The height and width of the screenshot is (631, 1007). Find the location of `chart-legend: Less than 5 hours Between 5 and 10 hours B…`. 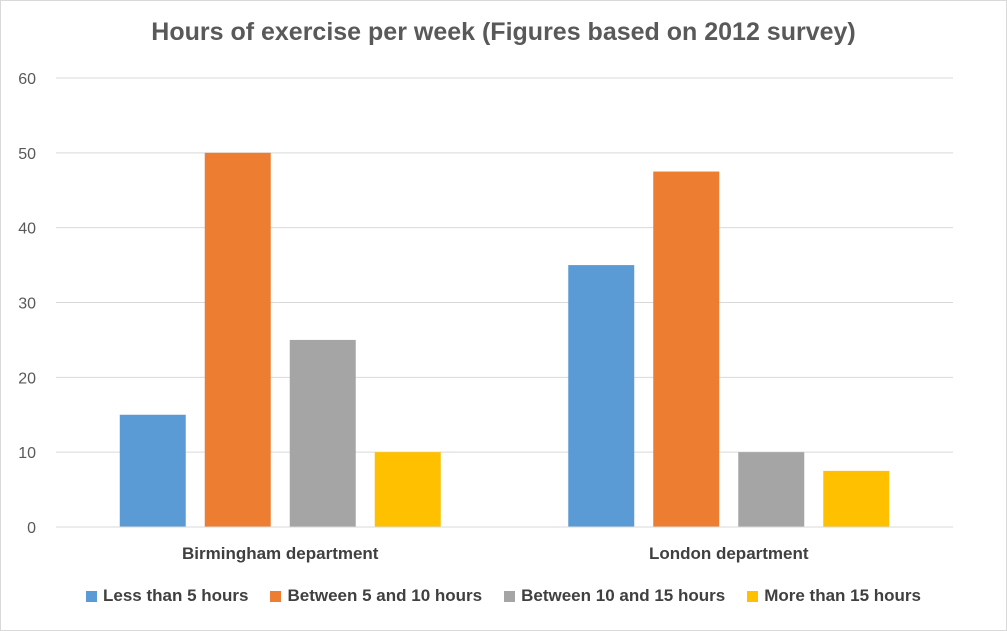

chart-legend: Less than 5 hours Between 5 and 10 hours B… is located at coordinates (503, 596).